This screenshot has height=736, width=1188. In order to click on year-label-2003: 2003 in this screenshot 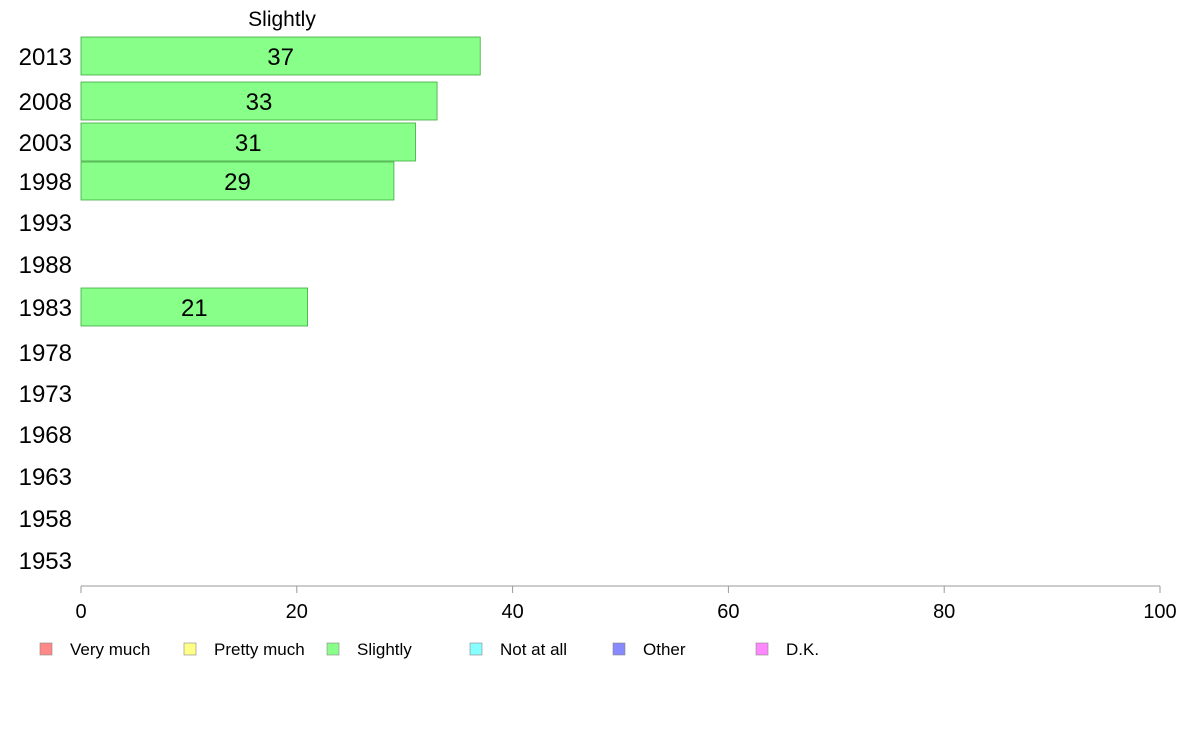, I will do `click(45, 143)`.